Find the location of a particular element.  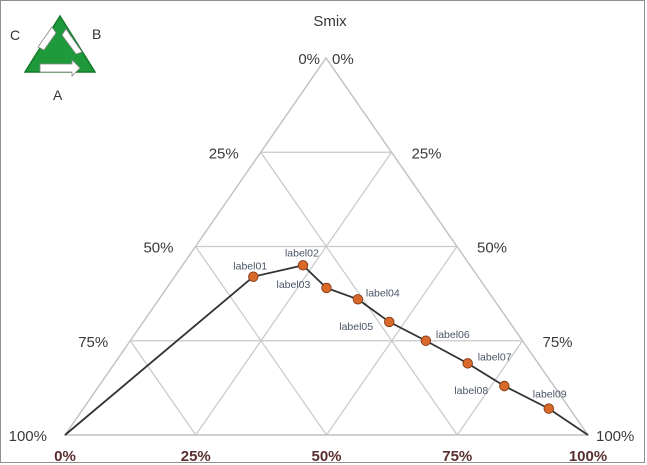

data-point-label: label07 is located at coordinates (495, 357).